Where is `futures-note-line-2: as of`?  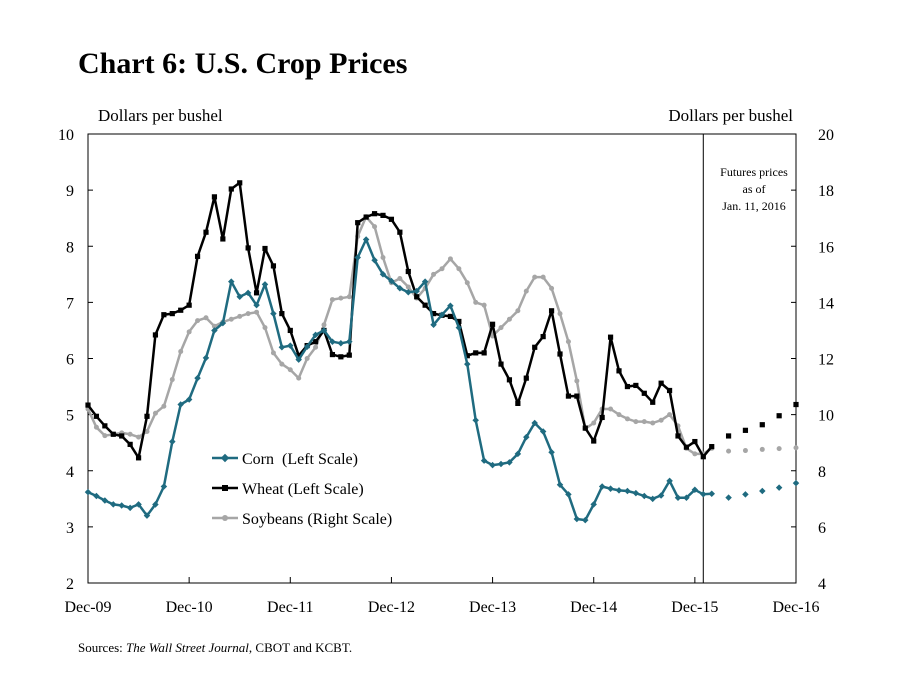
futures-note-line-2: as of is located at coordinates (754, 189).